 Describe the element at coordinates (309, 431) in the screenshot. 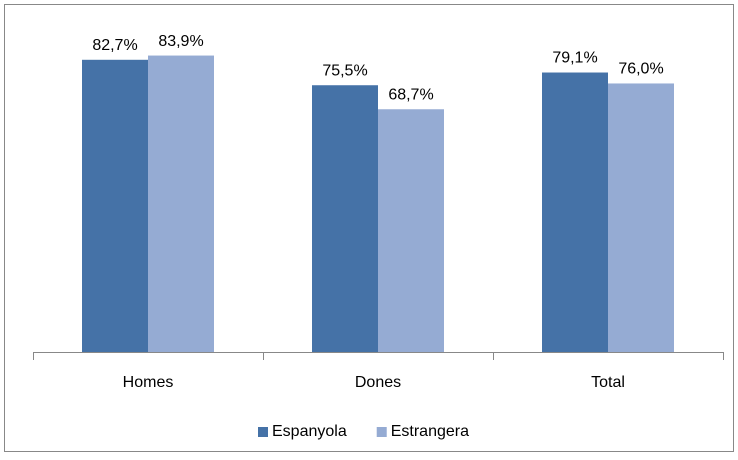

I see `legend-label: Espanyola` at that location.